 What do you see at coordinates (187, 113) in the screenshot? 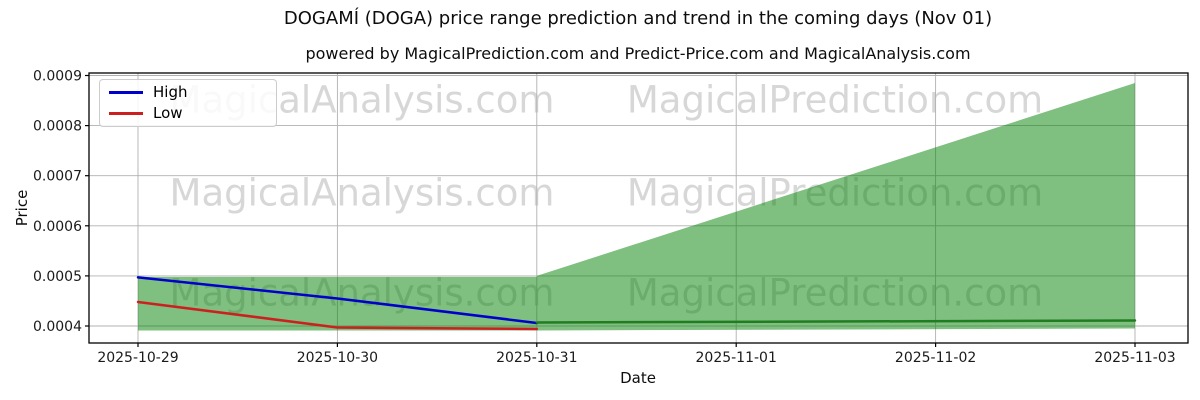
I see `legend-item-low: Low` at bounding box center [187, 113].